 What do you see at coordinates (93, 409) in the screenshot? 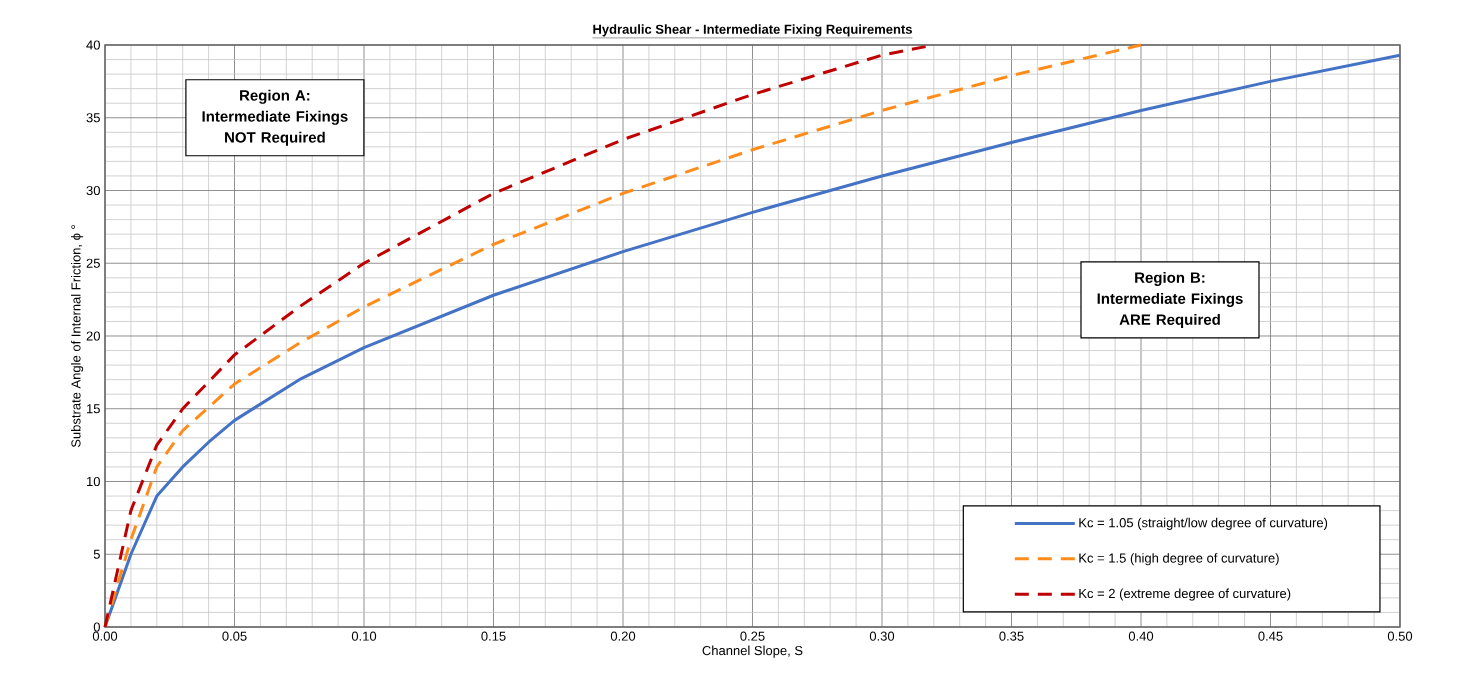
I see `y-tick-label: 15` at bounding box center [93, 409].